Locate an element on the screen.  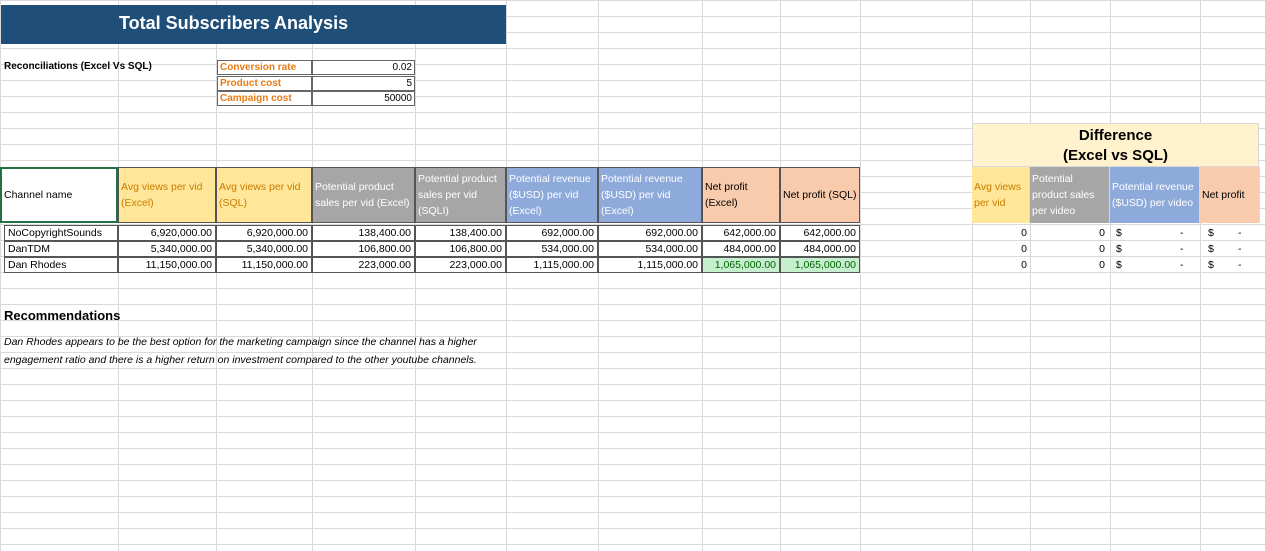
header-sales-sql: Potential product sales per vid (SQLI) is located at coordinates (460, 195).